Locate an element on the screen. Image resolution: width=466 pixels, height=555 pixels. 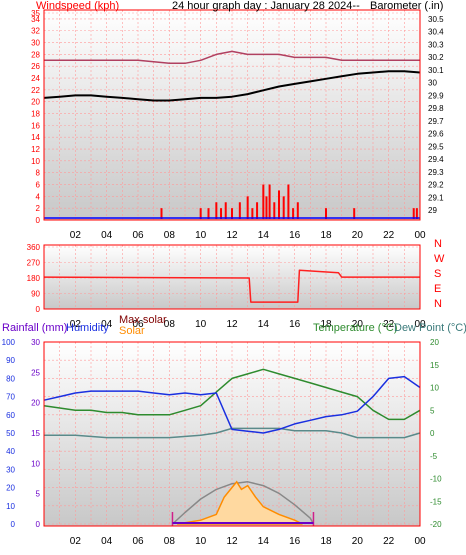
wind-tick-label: 20 is located at coordinates (35, 102).